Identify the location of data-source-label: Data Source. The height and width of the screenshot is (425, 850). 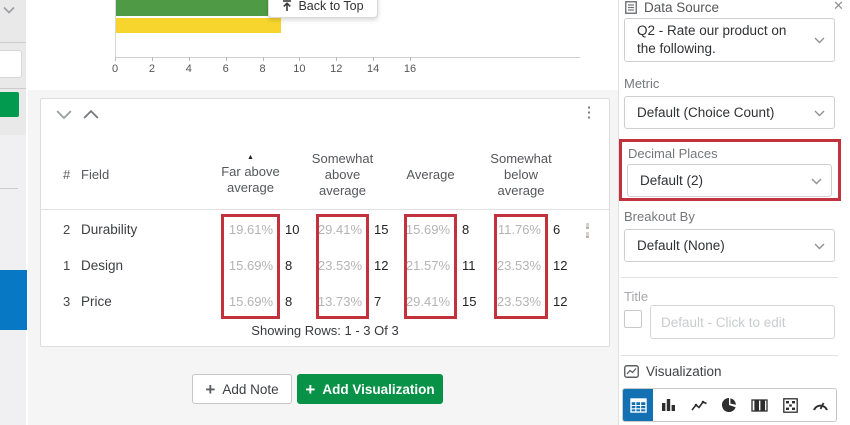
(682, 7).